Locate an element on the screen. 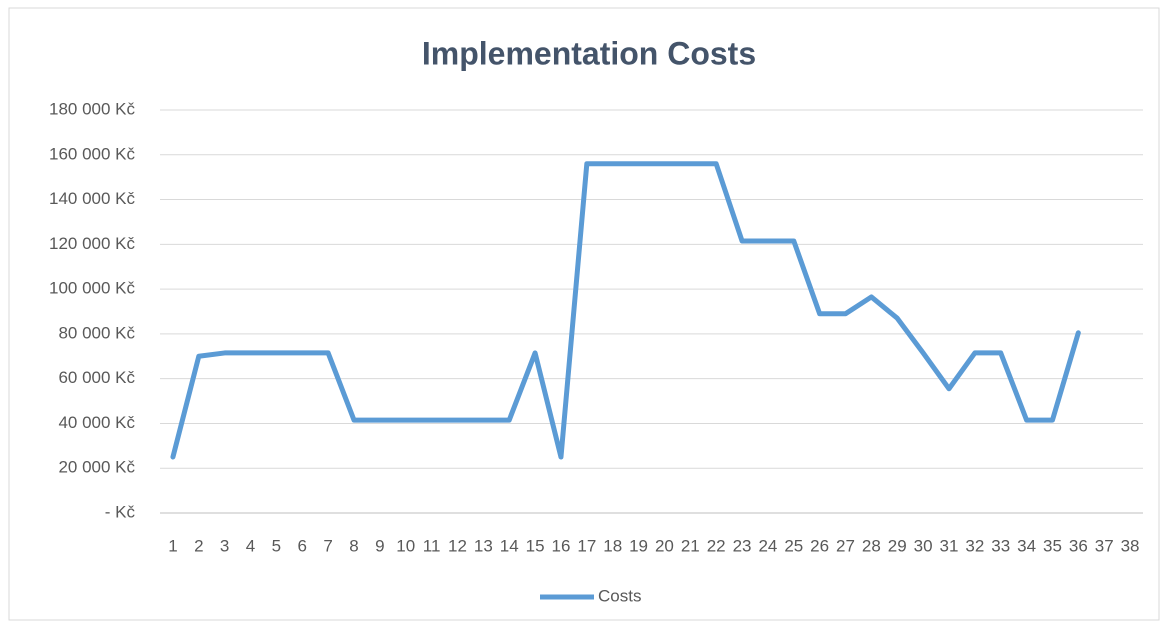  y-tick-label: 60 000 Kč is located at coordinates (96, 377).